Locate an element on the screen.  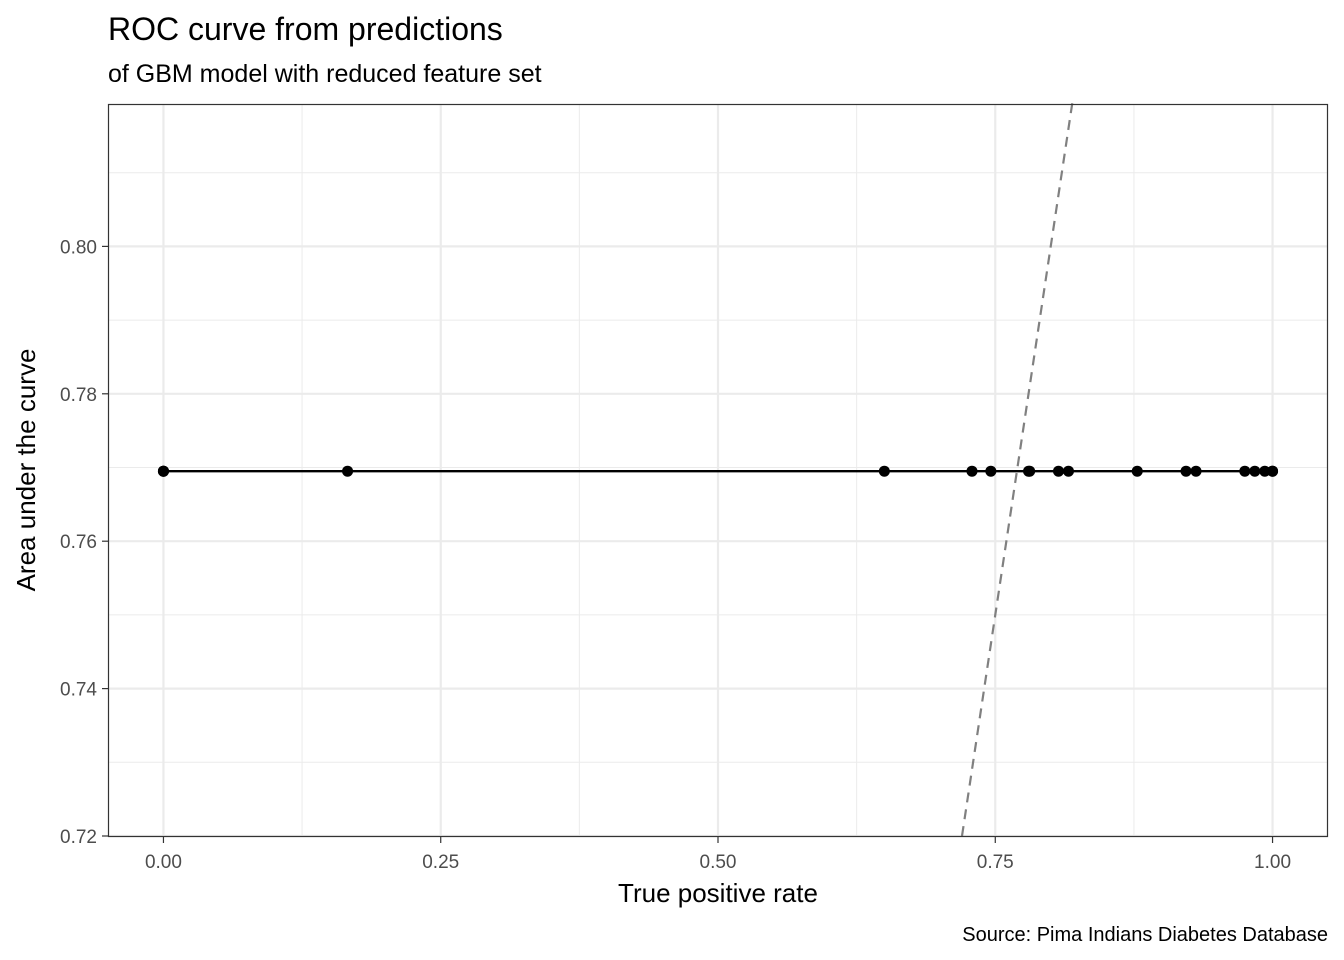
y-tick-label: 0.76 is located at coordinates (78, 542).